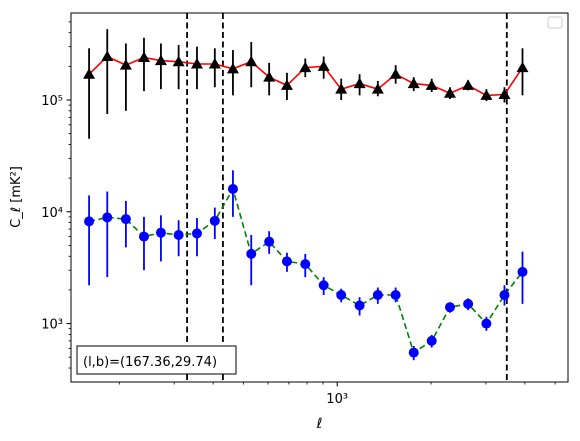 The height and width of the screenshot is (441, 580). I want to click on y-tick-label: 10⁵, so click(52, 101).